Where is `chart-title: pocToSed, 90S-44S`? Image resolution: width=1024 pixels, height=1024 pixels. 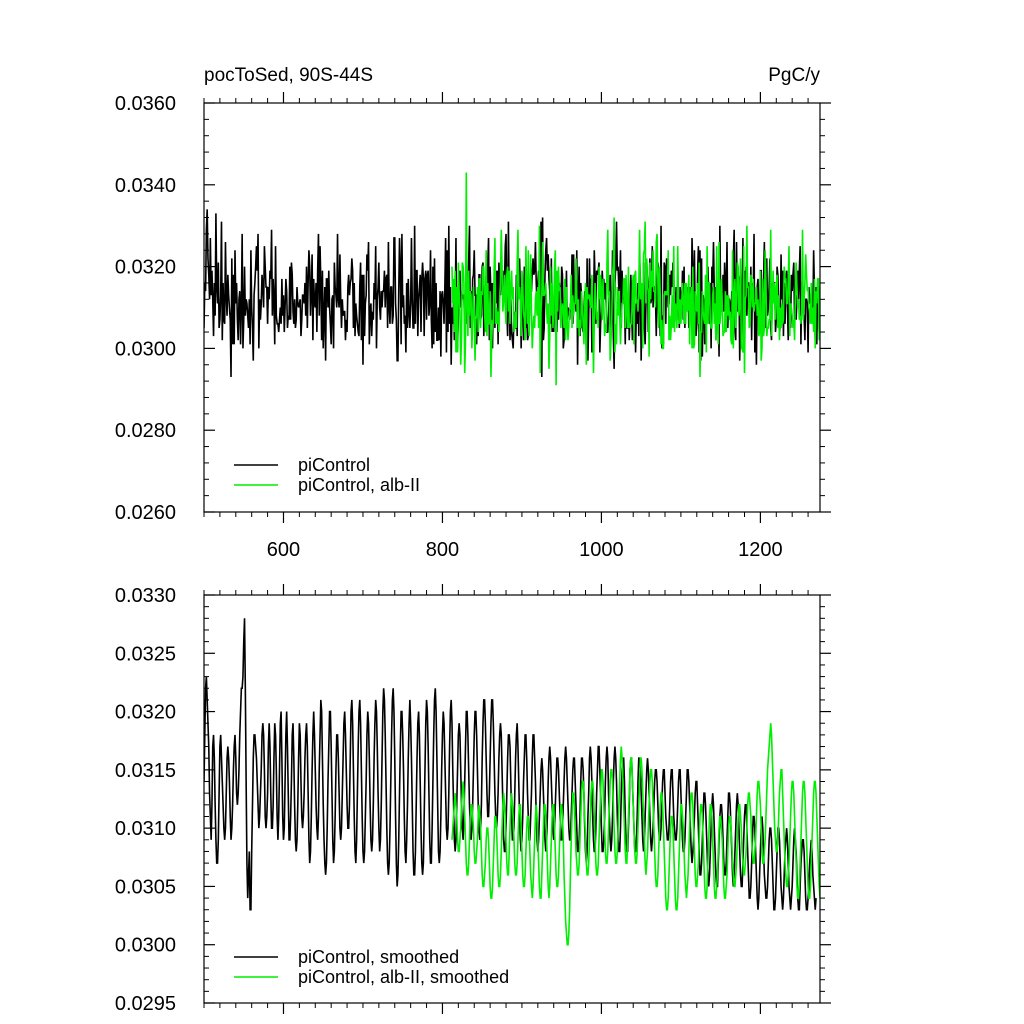
chart-title: pocToSed, 90S-44S is located at coordinates (288, 75).